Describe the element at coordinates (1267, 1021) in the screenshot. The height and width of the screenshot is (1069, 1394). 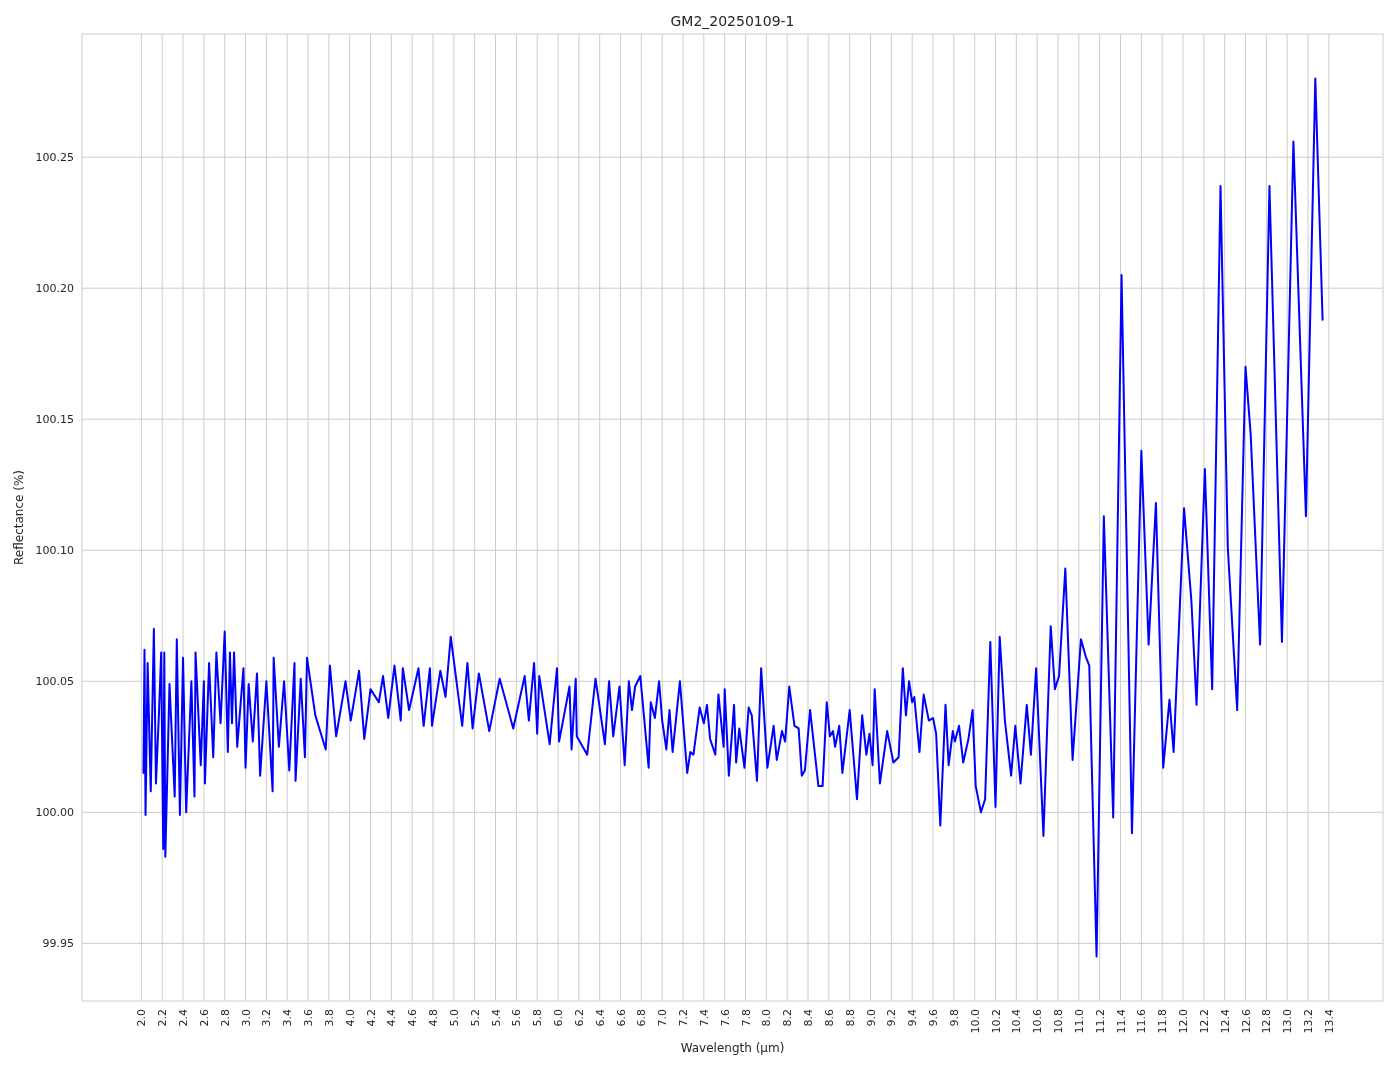
I see `x-tick-label: 12.8` at that location.